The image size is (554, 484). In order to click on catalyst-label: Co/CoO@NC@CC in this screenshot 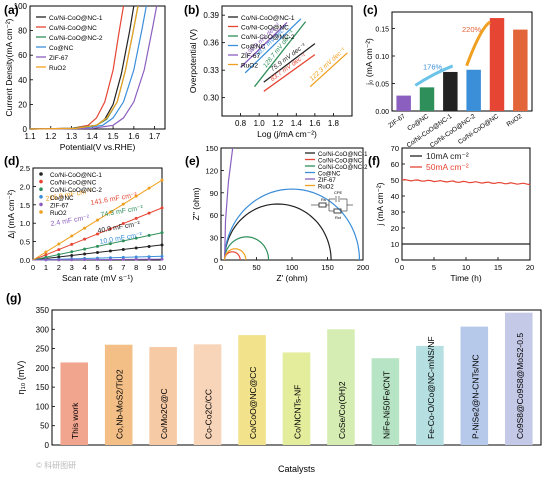, I will do `click(253, 402)`.